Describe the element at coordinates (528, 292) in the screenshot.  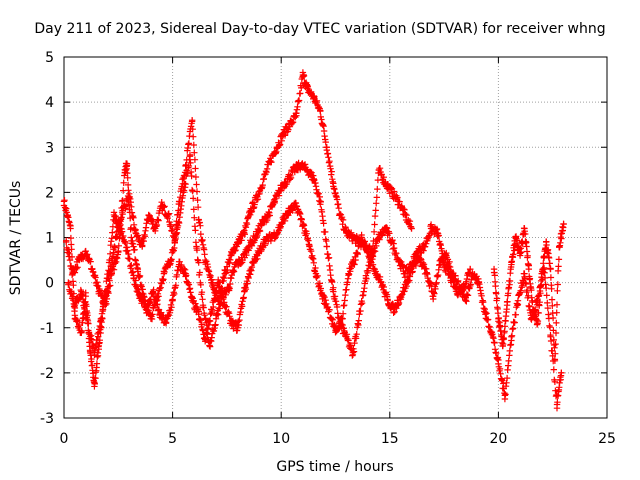
I see `series-track-d` at that location.